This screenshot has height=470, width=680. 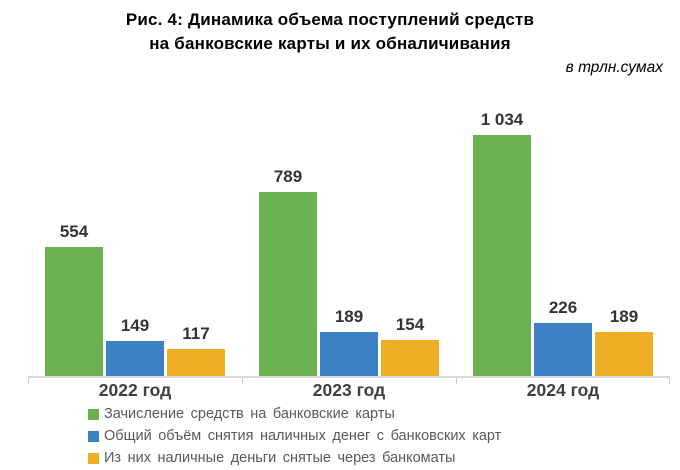 I want to click on category-label: 2023 год, so click(x=349, y=390).